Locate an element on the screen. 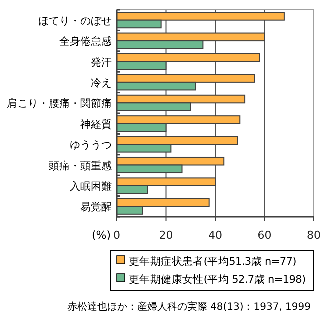 This screenshot has width=323, height=320. y-tick-label: 易覚醒 is located at coordinates (96, 207).